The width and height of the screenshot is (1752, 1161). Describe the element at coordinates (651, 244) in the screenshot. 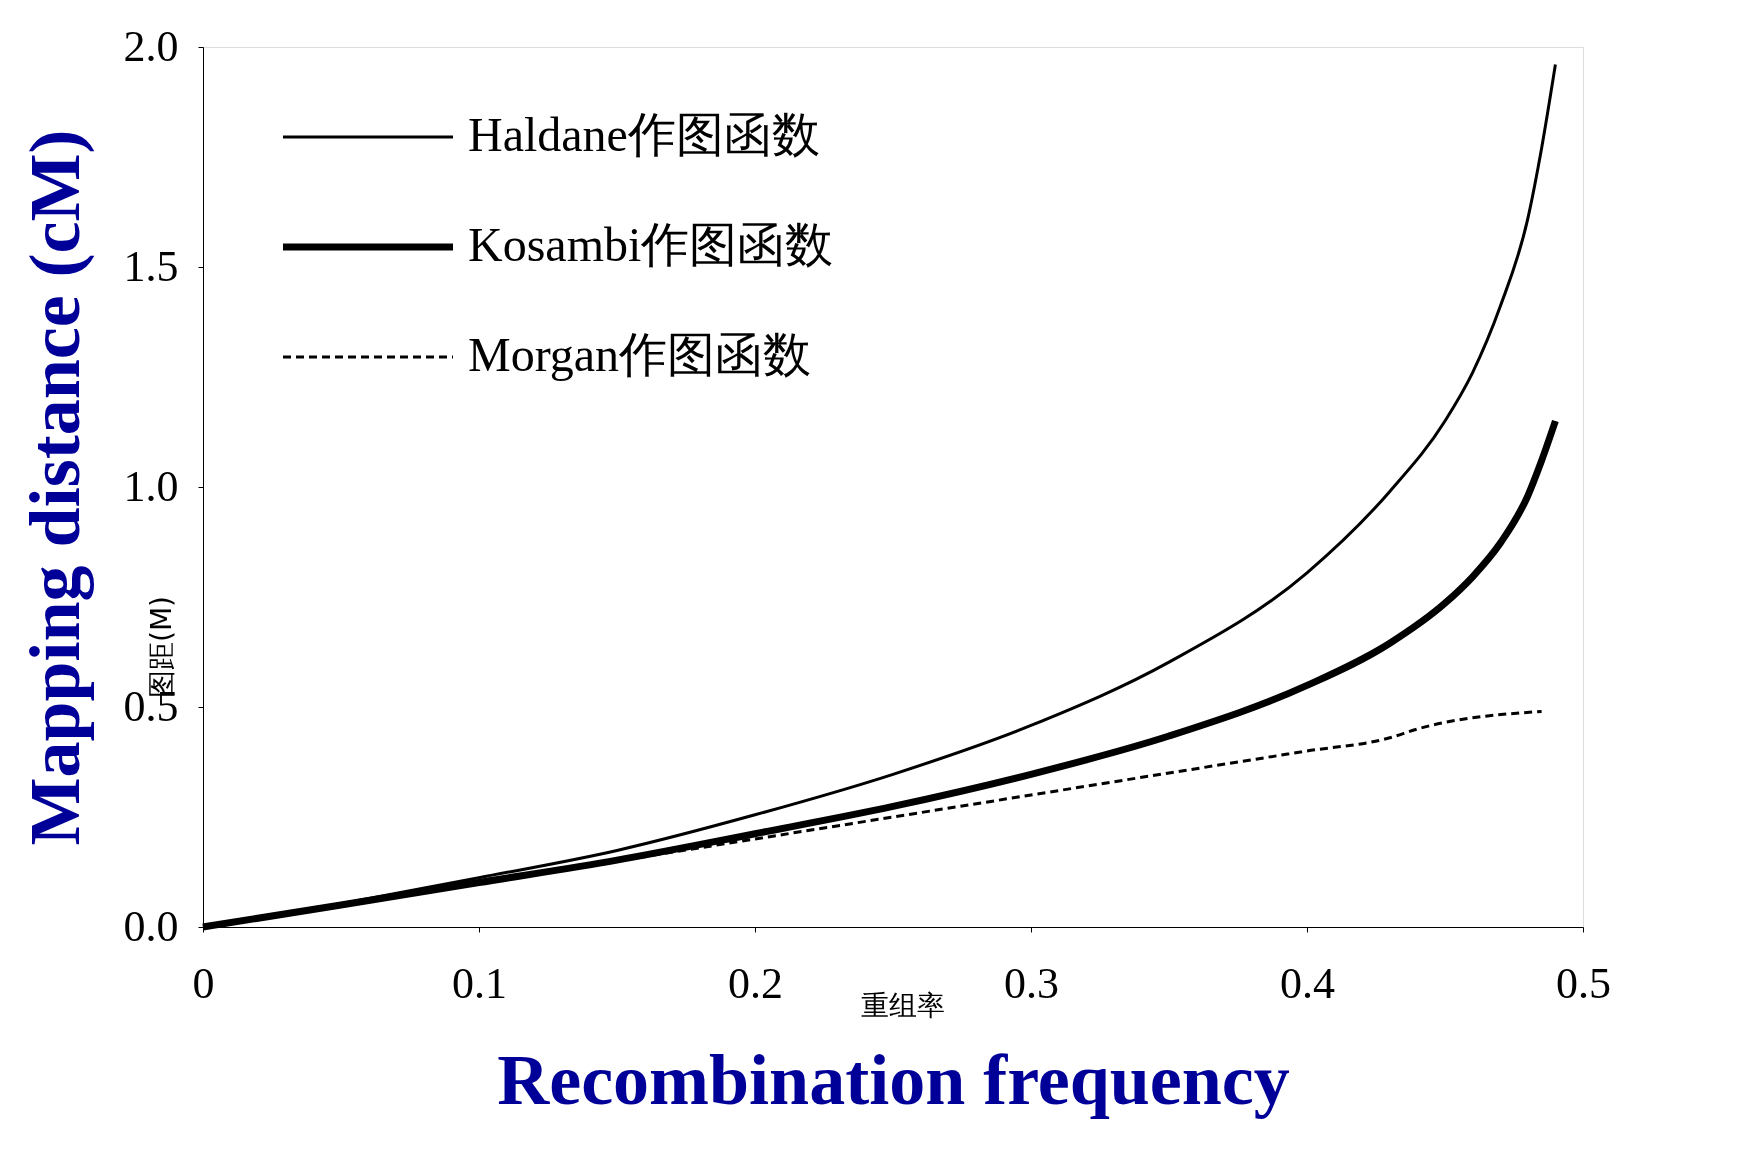

I see `legend-label: Kosambi作图函数` at that location.